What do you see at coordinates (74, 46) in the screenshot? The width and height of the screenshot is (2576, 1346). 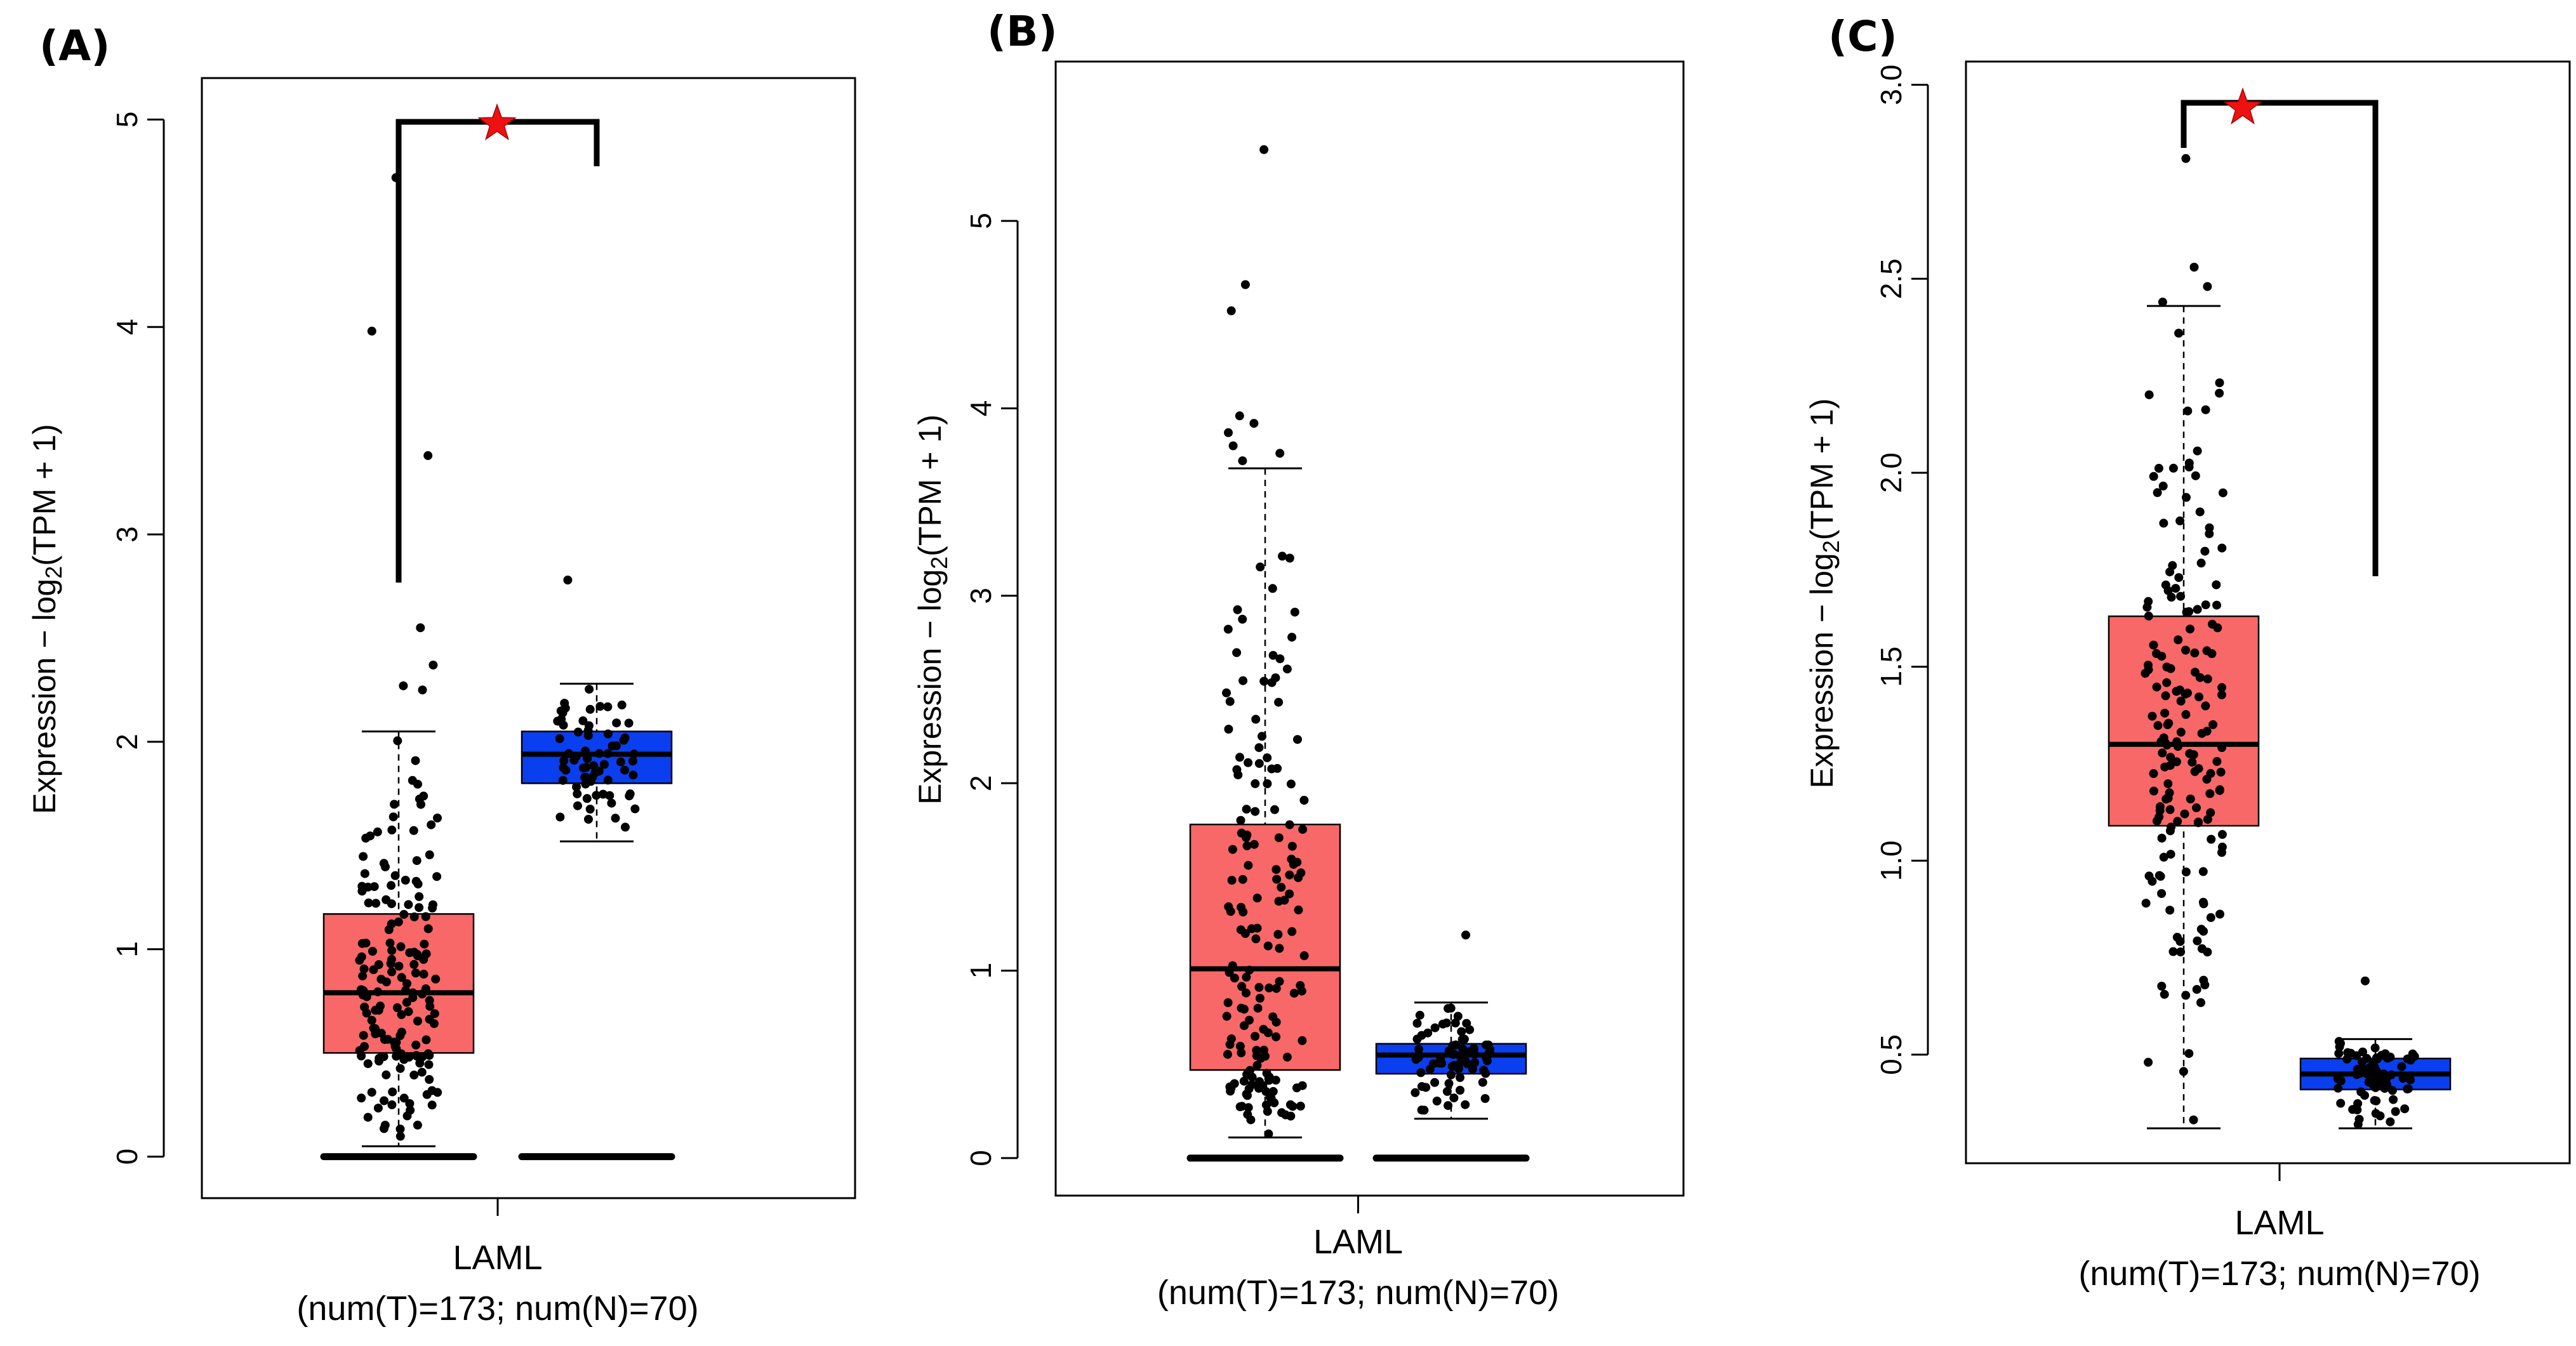 I see `panel-label: (A)` at bounding box center [74, 46].